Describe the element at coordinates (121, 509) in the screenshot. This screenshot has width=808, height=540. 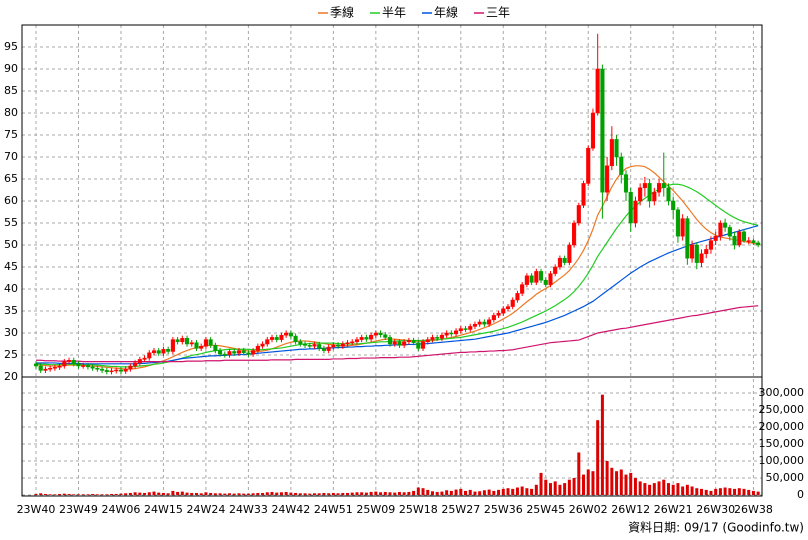
I see `x-tick-label: 24W06` at that location.